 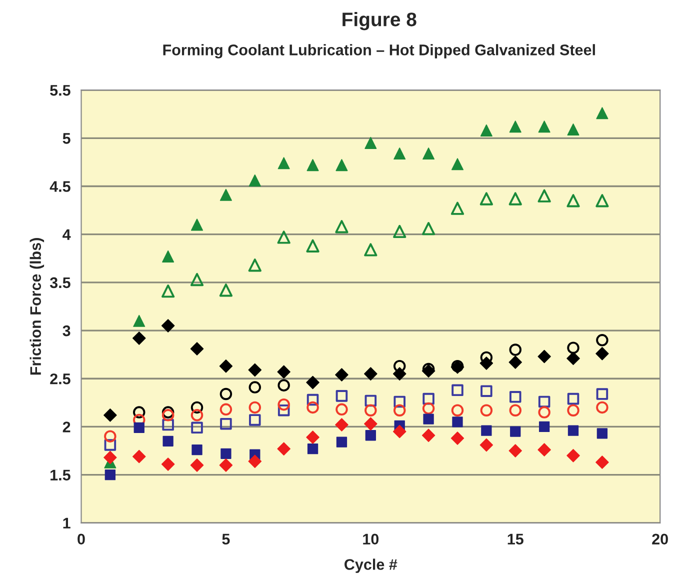 What do you see at coordinates (379, 51) in the screenshot?
I see `chart-subtitle: Forming Coolant Lubrication – Hot Dipped Galvanized Steel` at bounding box center [379, 51].